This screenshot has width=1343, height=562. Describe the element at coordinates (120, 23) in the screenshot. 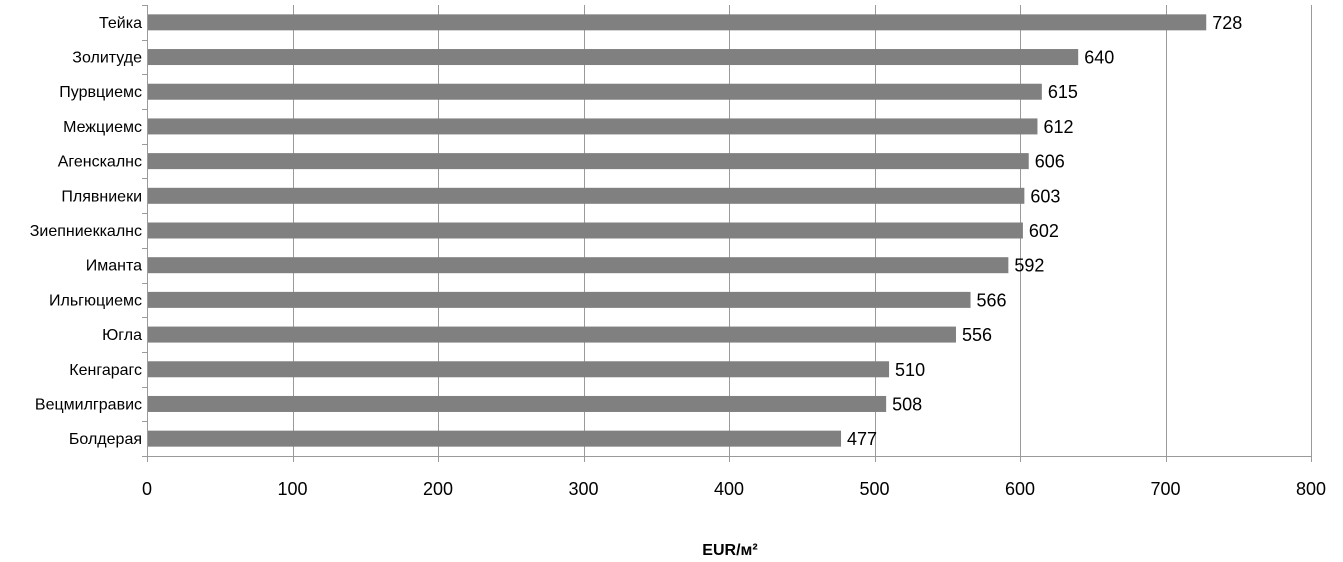

I see `category-label: Тейка` at that location.